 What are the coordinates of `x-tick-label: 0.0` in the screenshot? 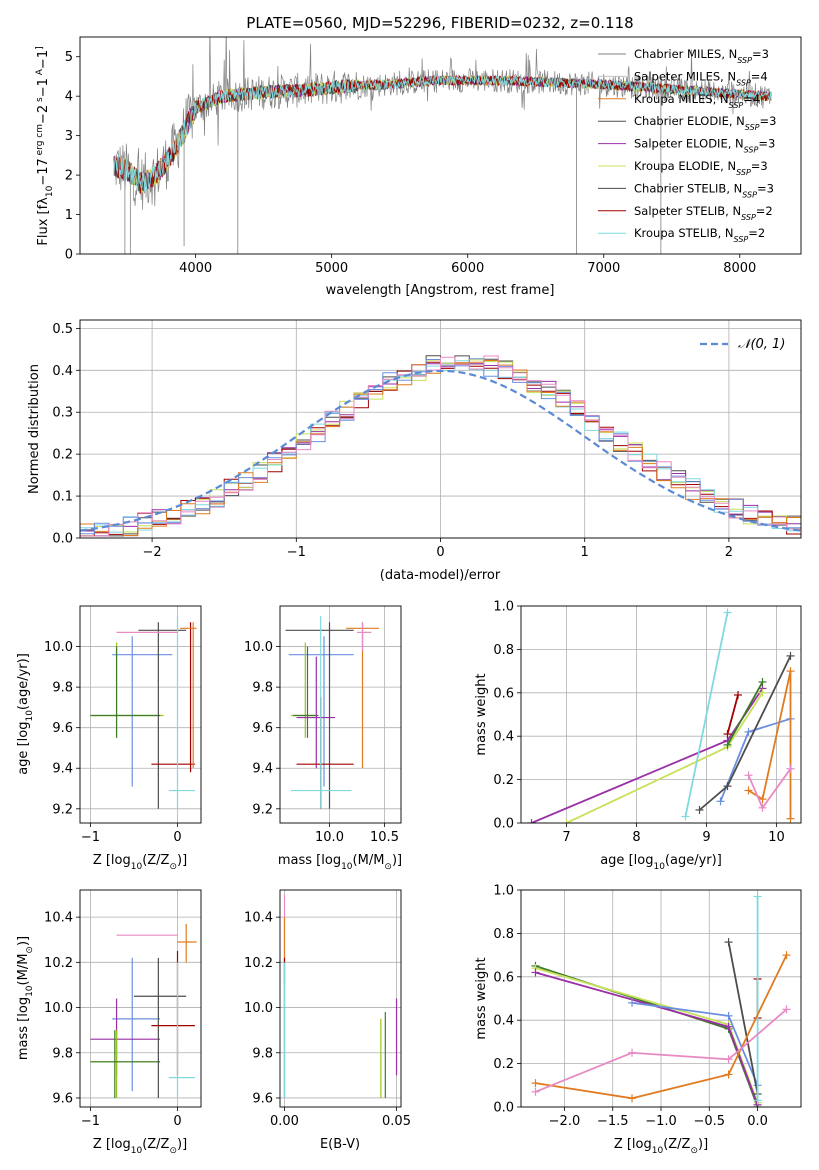 It's located at (757, 1121).